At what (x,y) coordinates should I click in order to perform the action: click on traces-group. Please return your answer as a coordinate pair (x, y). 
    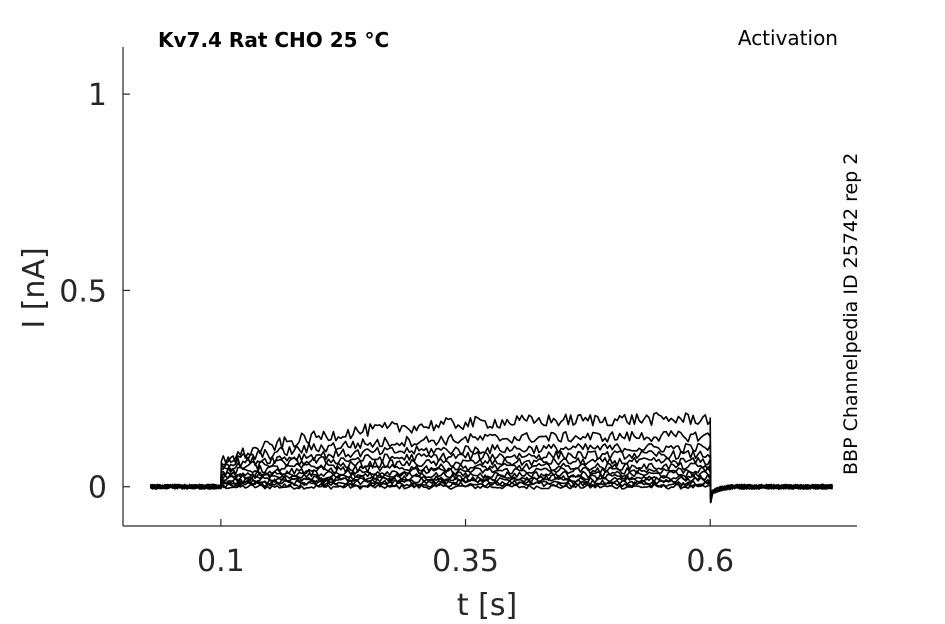
    Looking at the image, I should click on (491, 457).